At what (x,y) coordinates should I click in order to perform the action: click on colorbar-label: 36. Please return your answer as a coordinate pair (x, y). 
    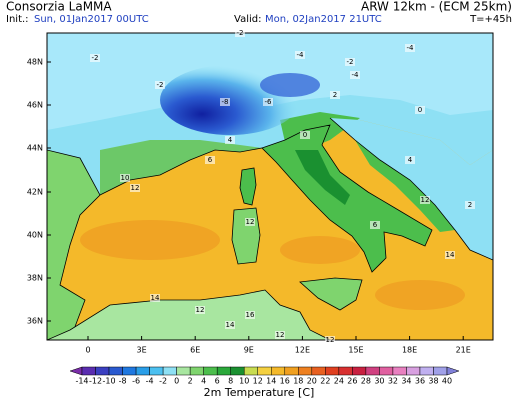
    Looking at the image, I should click on (420, 381).